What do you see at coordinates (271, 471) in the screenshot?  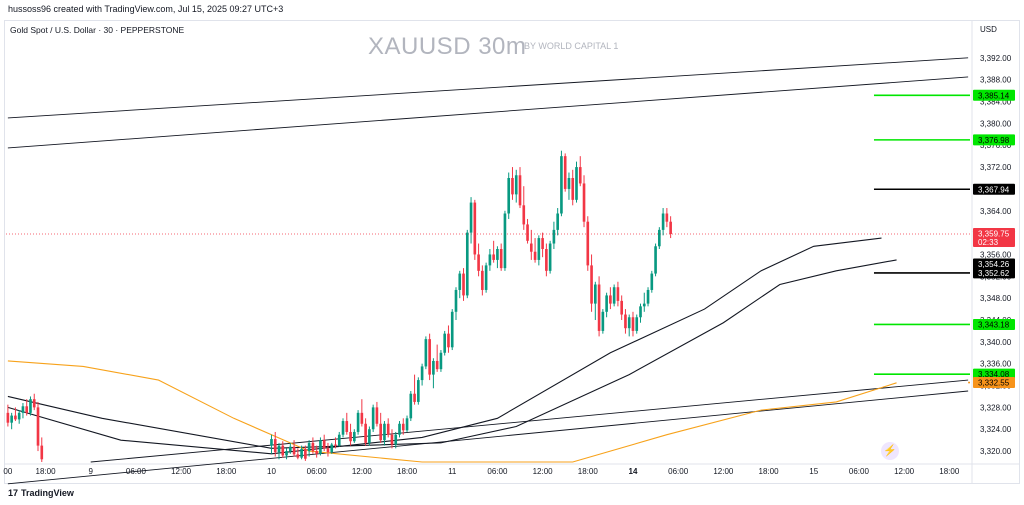 I see `x-tick-label: 10` at bounding box center [271, 471].